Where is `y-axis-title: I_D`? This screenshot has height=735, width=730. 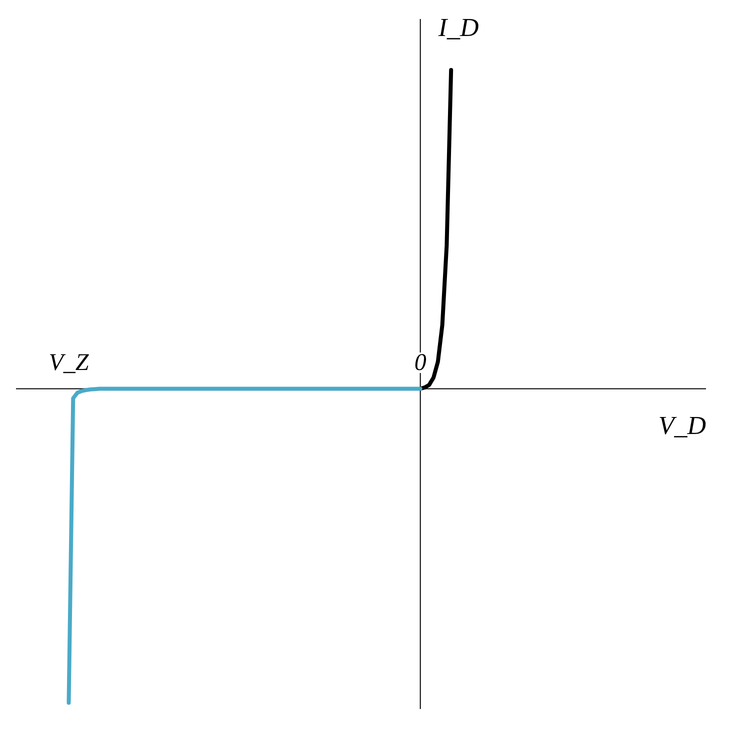
y-axis-title: I_D is located at coordinates (458, 27).